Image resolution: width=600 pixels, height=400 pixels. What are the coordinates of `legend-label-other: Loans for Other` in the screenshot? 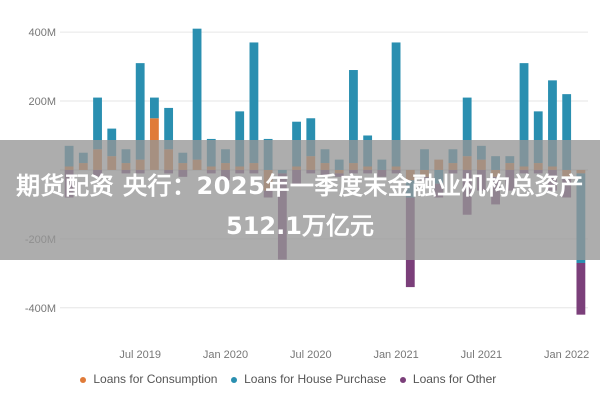 It's located at (454, 379).